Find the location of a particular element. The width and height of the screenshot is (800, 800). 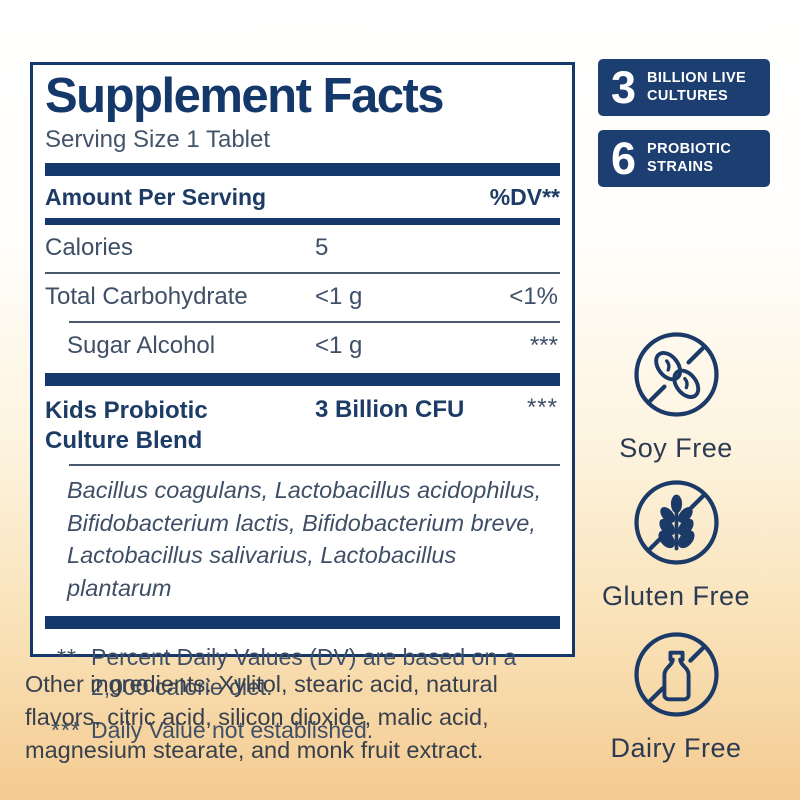

badge-label: BILLION LIVE CULTURES is located at coordinates (696, 87).